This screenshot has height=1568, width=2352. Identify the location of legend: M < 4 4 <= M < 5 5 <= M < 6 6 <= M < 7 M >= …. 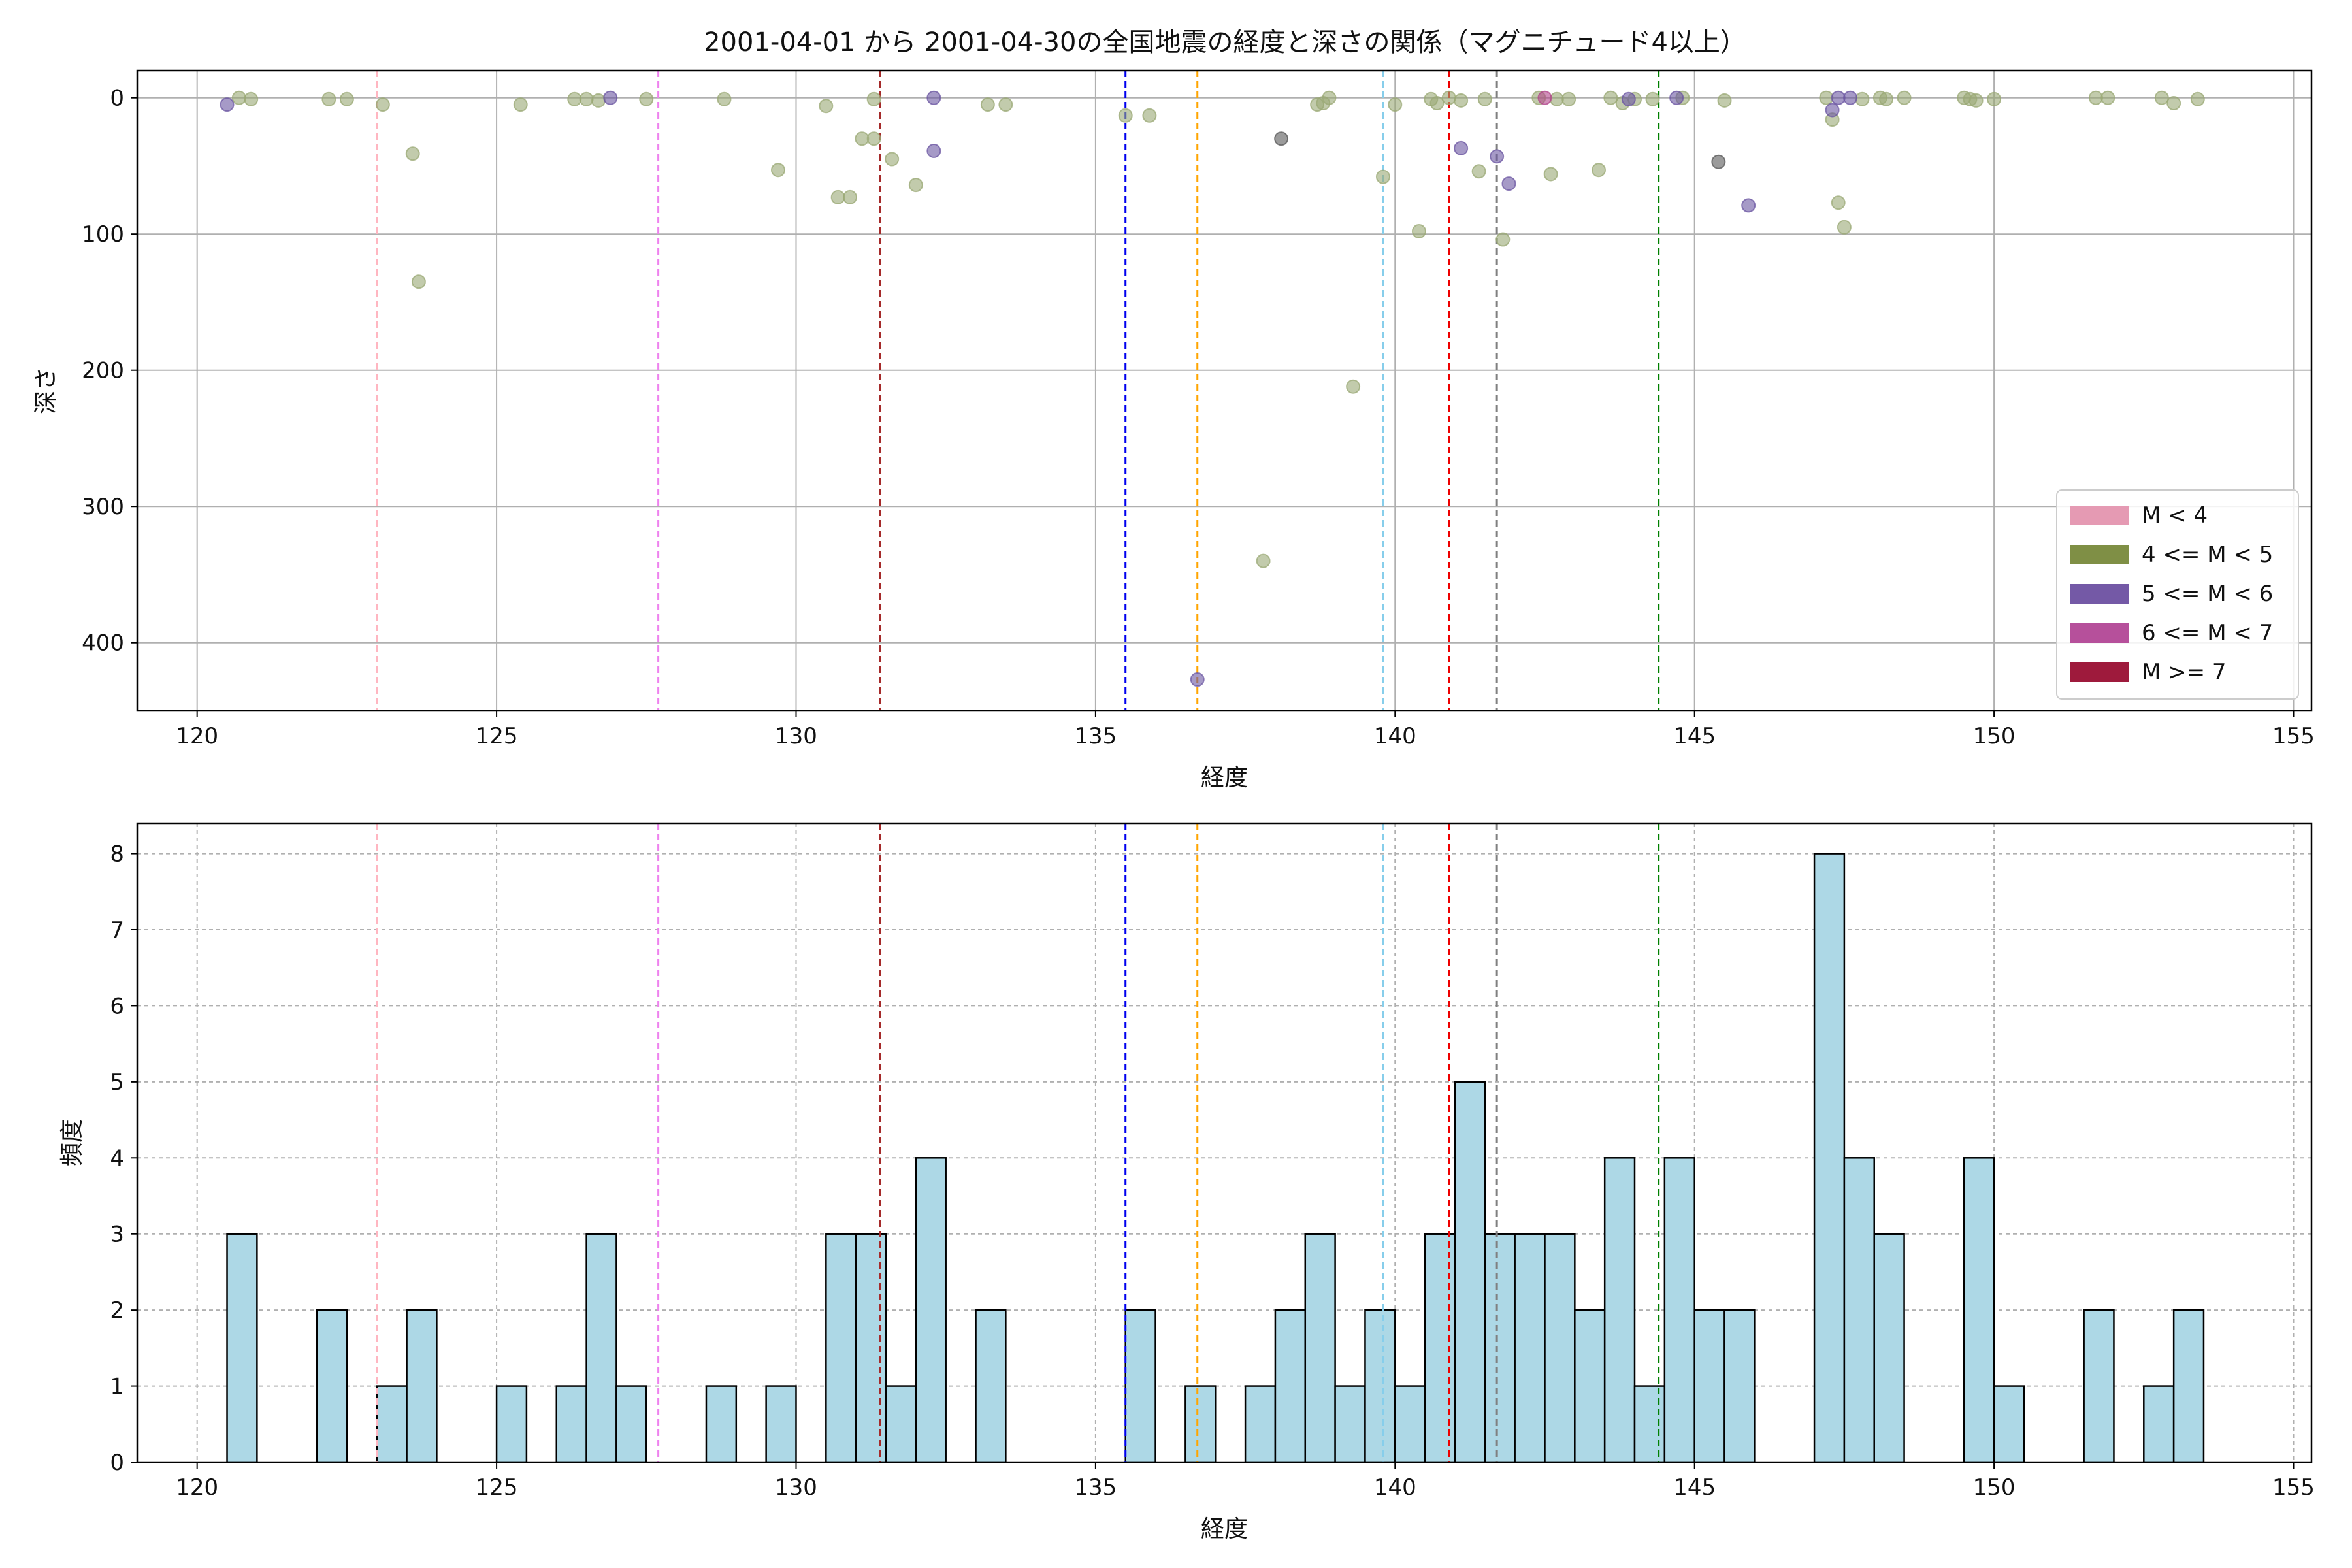
(2177, 594).